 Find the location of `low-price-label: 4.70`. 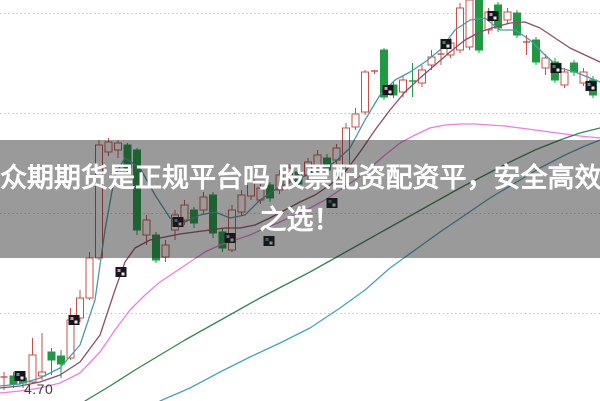

low-price-label: 4.70 is located at coordinates (39, 389).